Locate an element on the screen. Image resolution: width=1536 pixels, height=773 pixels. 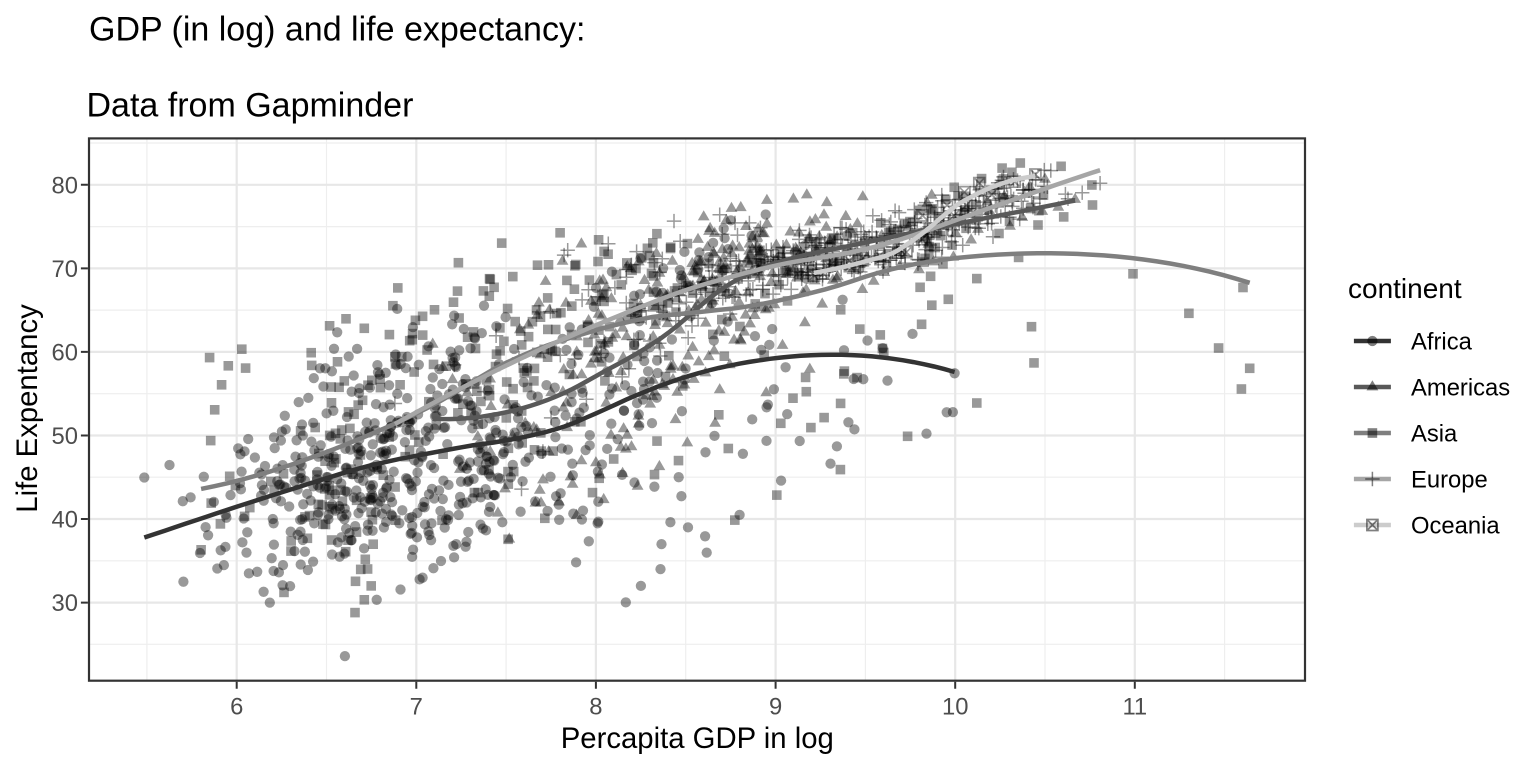
svg-text: Americas is located at coordinates (1460, 387).